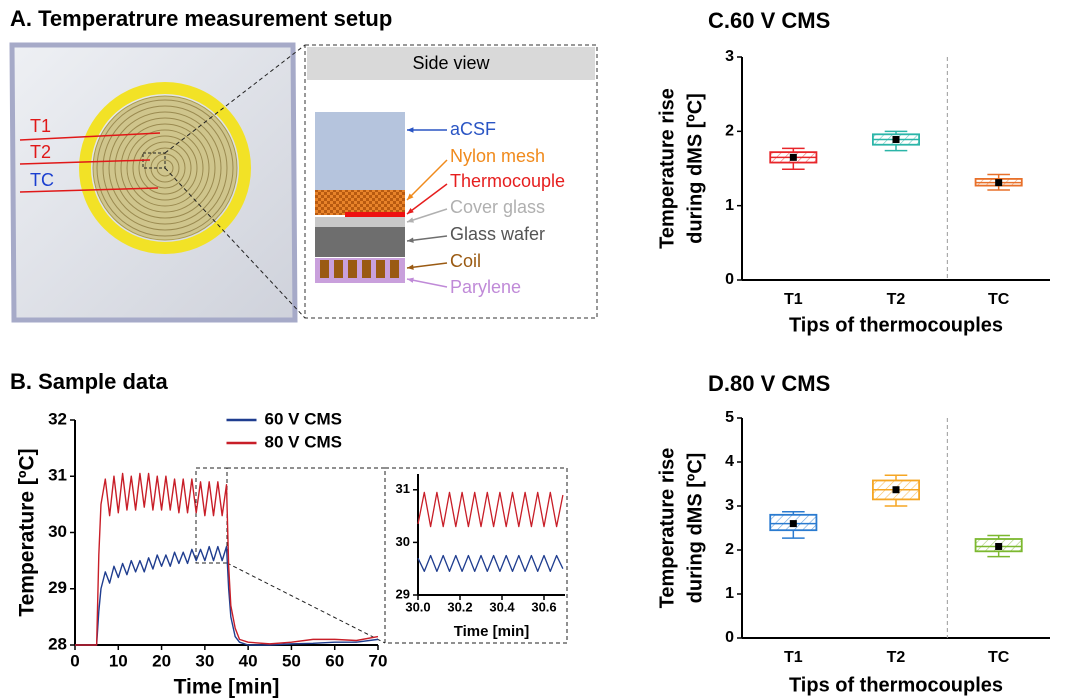 The height and width of the screenshot is (700, 1067). Describe the element at coordinates (543, 606) in the screenshot. I see `x-tick-label: 30.6` at that location.